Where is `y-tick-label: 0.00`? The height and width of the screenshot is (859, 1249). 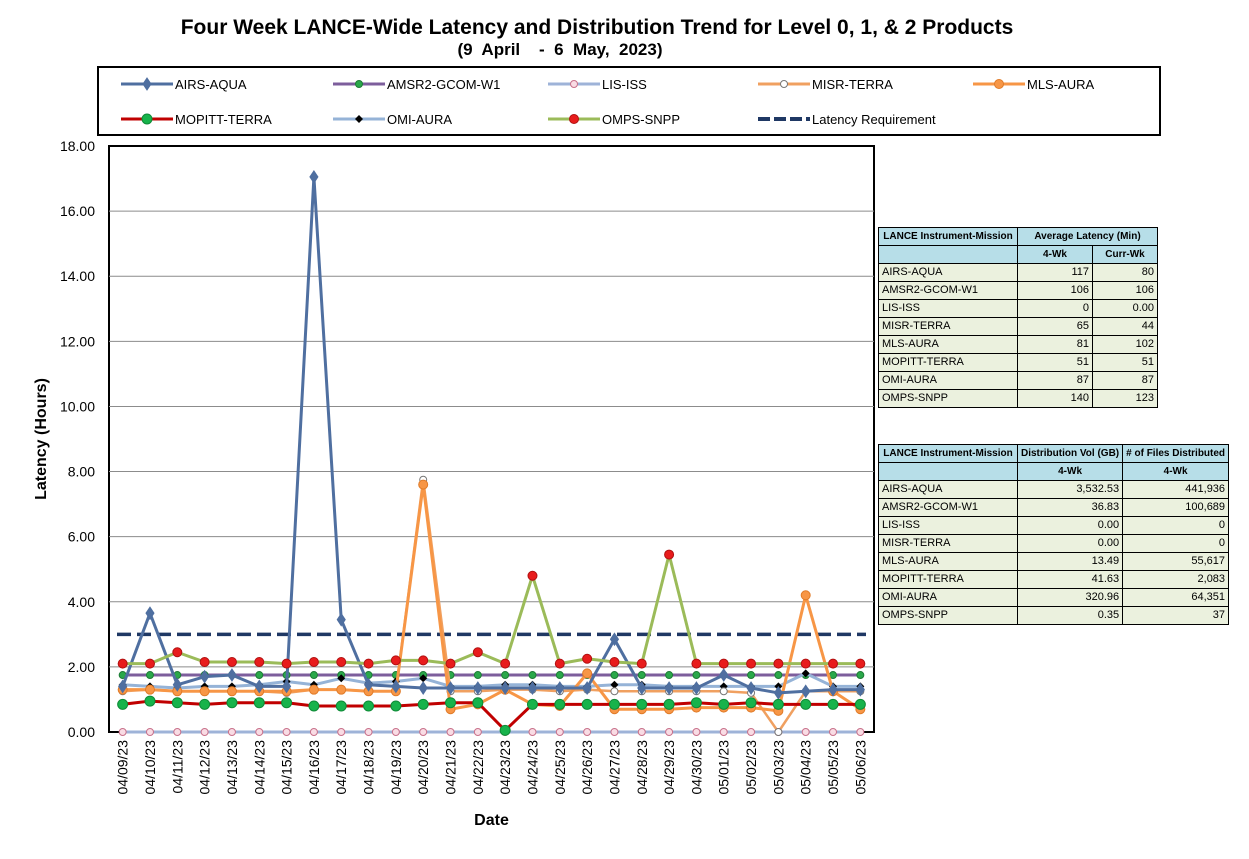
y-tick-label: 0.00 is located at coordinates (81, 732).